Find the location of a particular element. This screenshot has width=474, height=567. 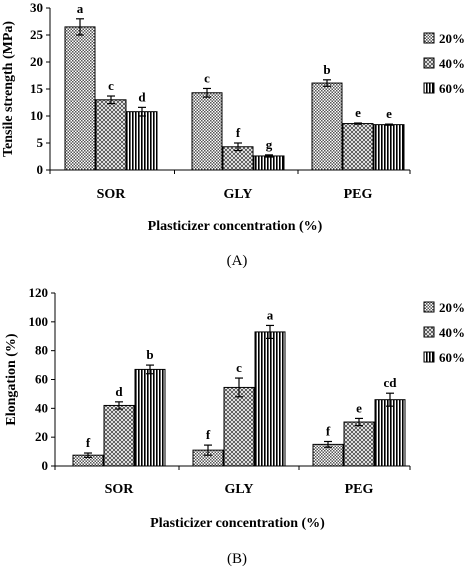

significance-label: cd is located at coordinates (391, 382).